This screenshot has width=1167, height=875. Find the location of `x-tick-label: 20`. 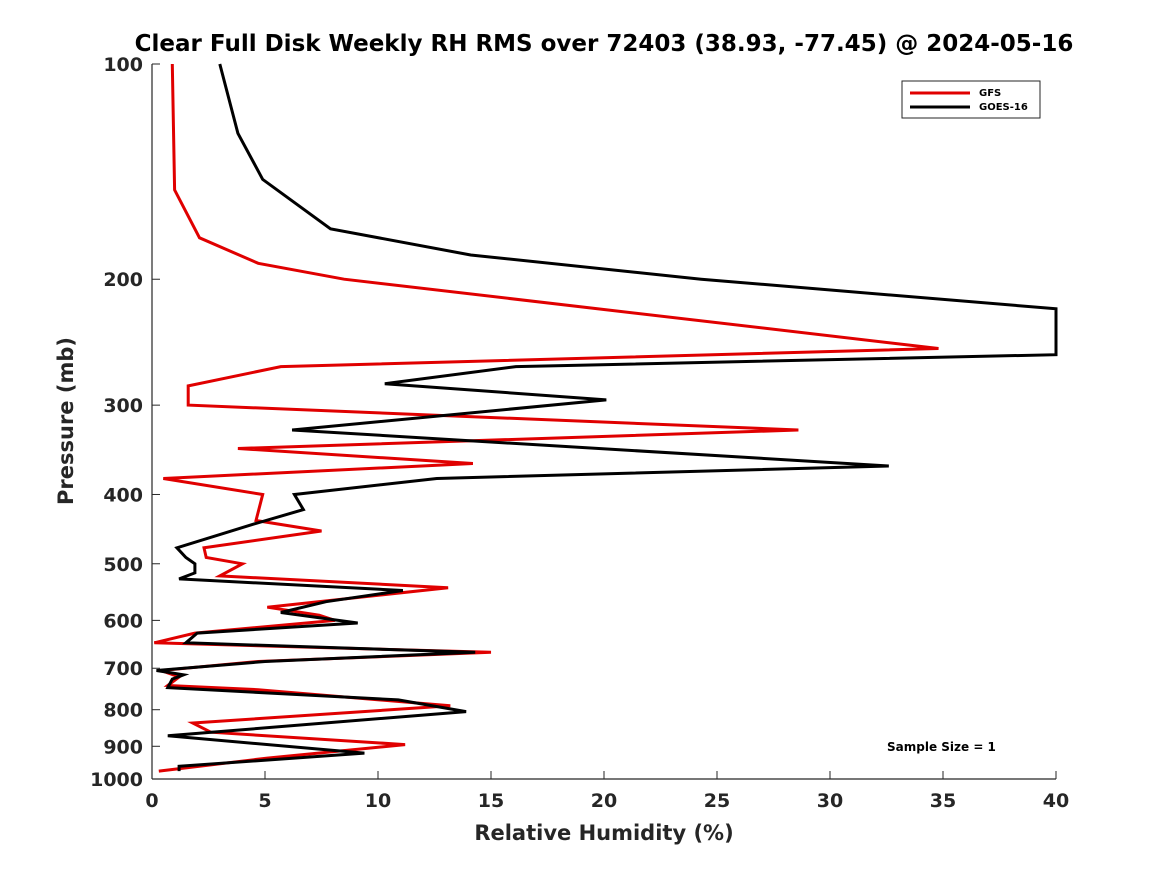

x-tick-label: 20 is located at coordinates (604, 801).